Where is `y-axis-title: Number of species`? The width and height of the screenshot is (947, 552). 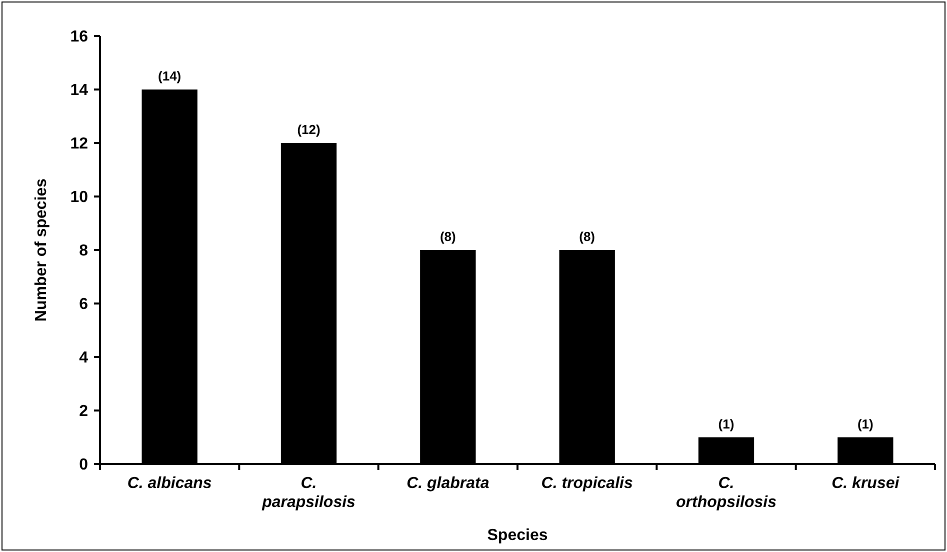
y-axis-title: Number of species is located at coordinates (41, 250).